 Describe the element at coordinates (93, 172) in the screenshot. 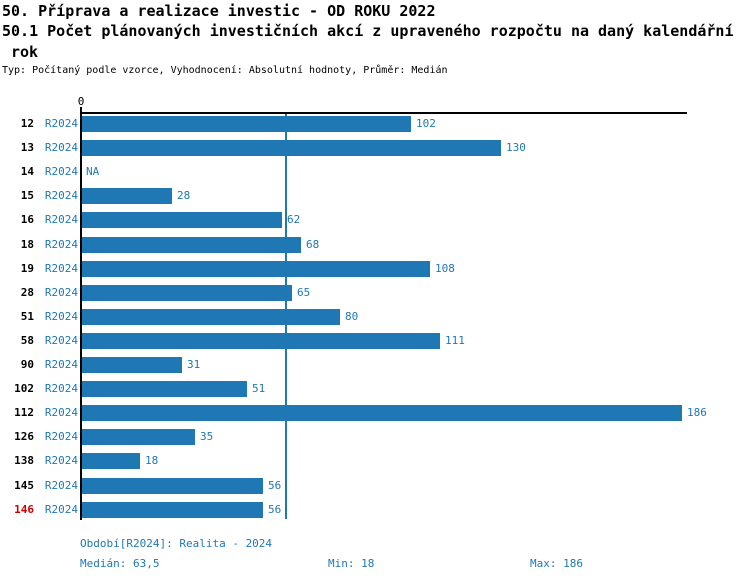

I see `na-value-label: NA` at that location.